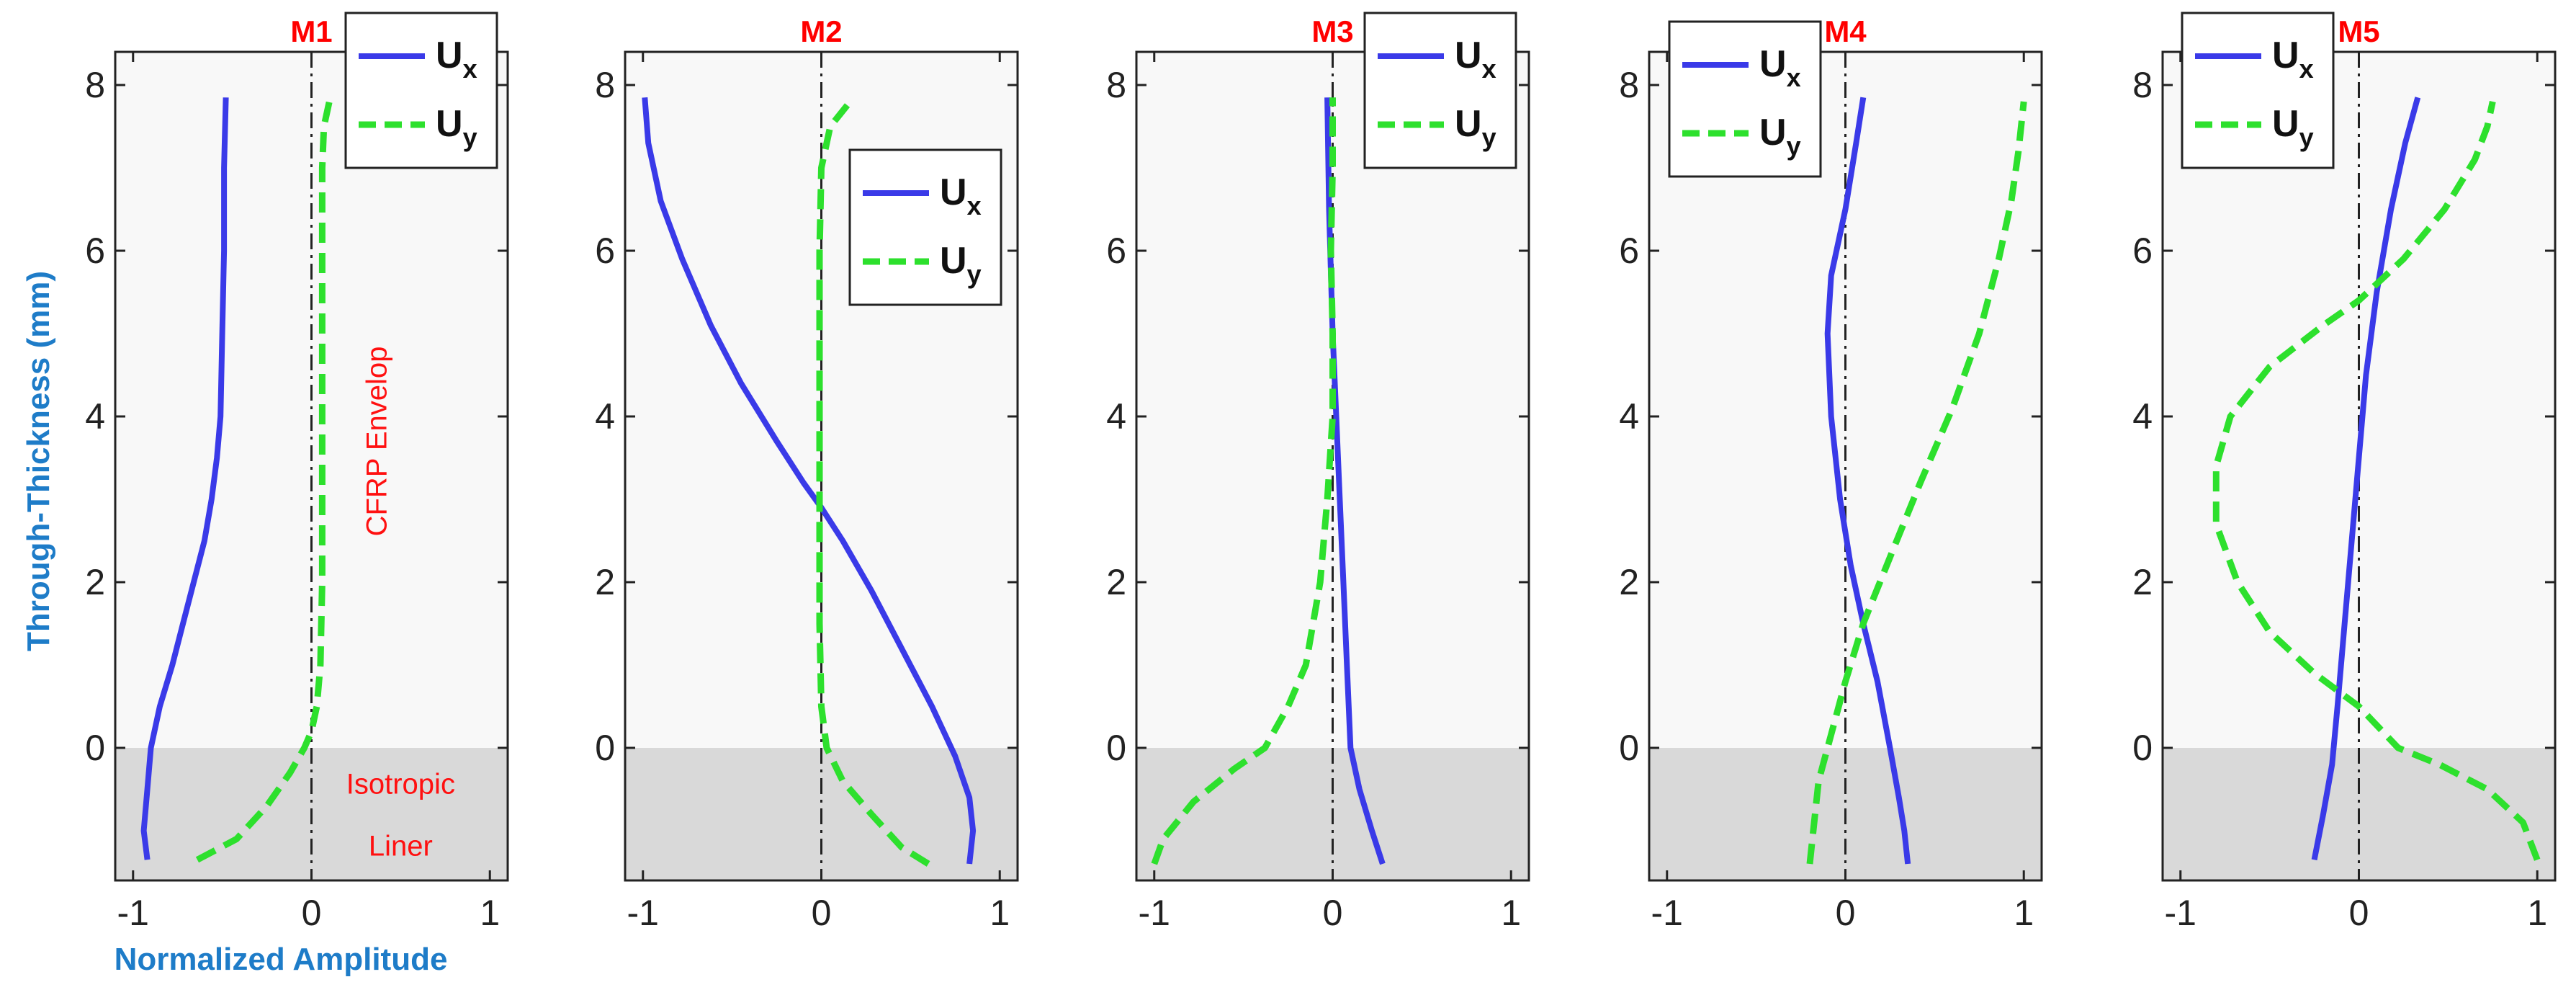 Image resolution: width=2576 pixels, height=995 pixels. I want to click on legend-entry: Uy, so click(456, 127).